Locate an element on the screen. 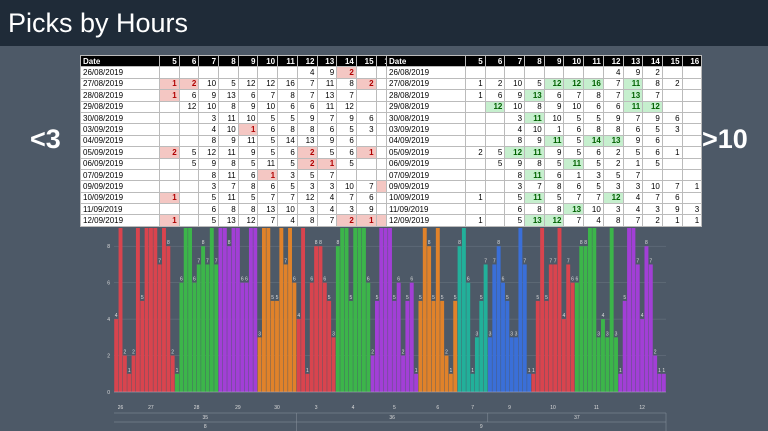  date-cell: 04/09/2019 is located at coordinates (120, 141).